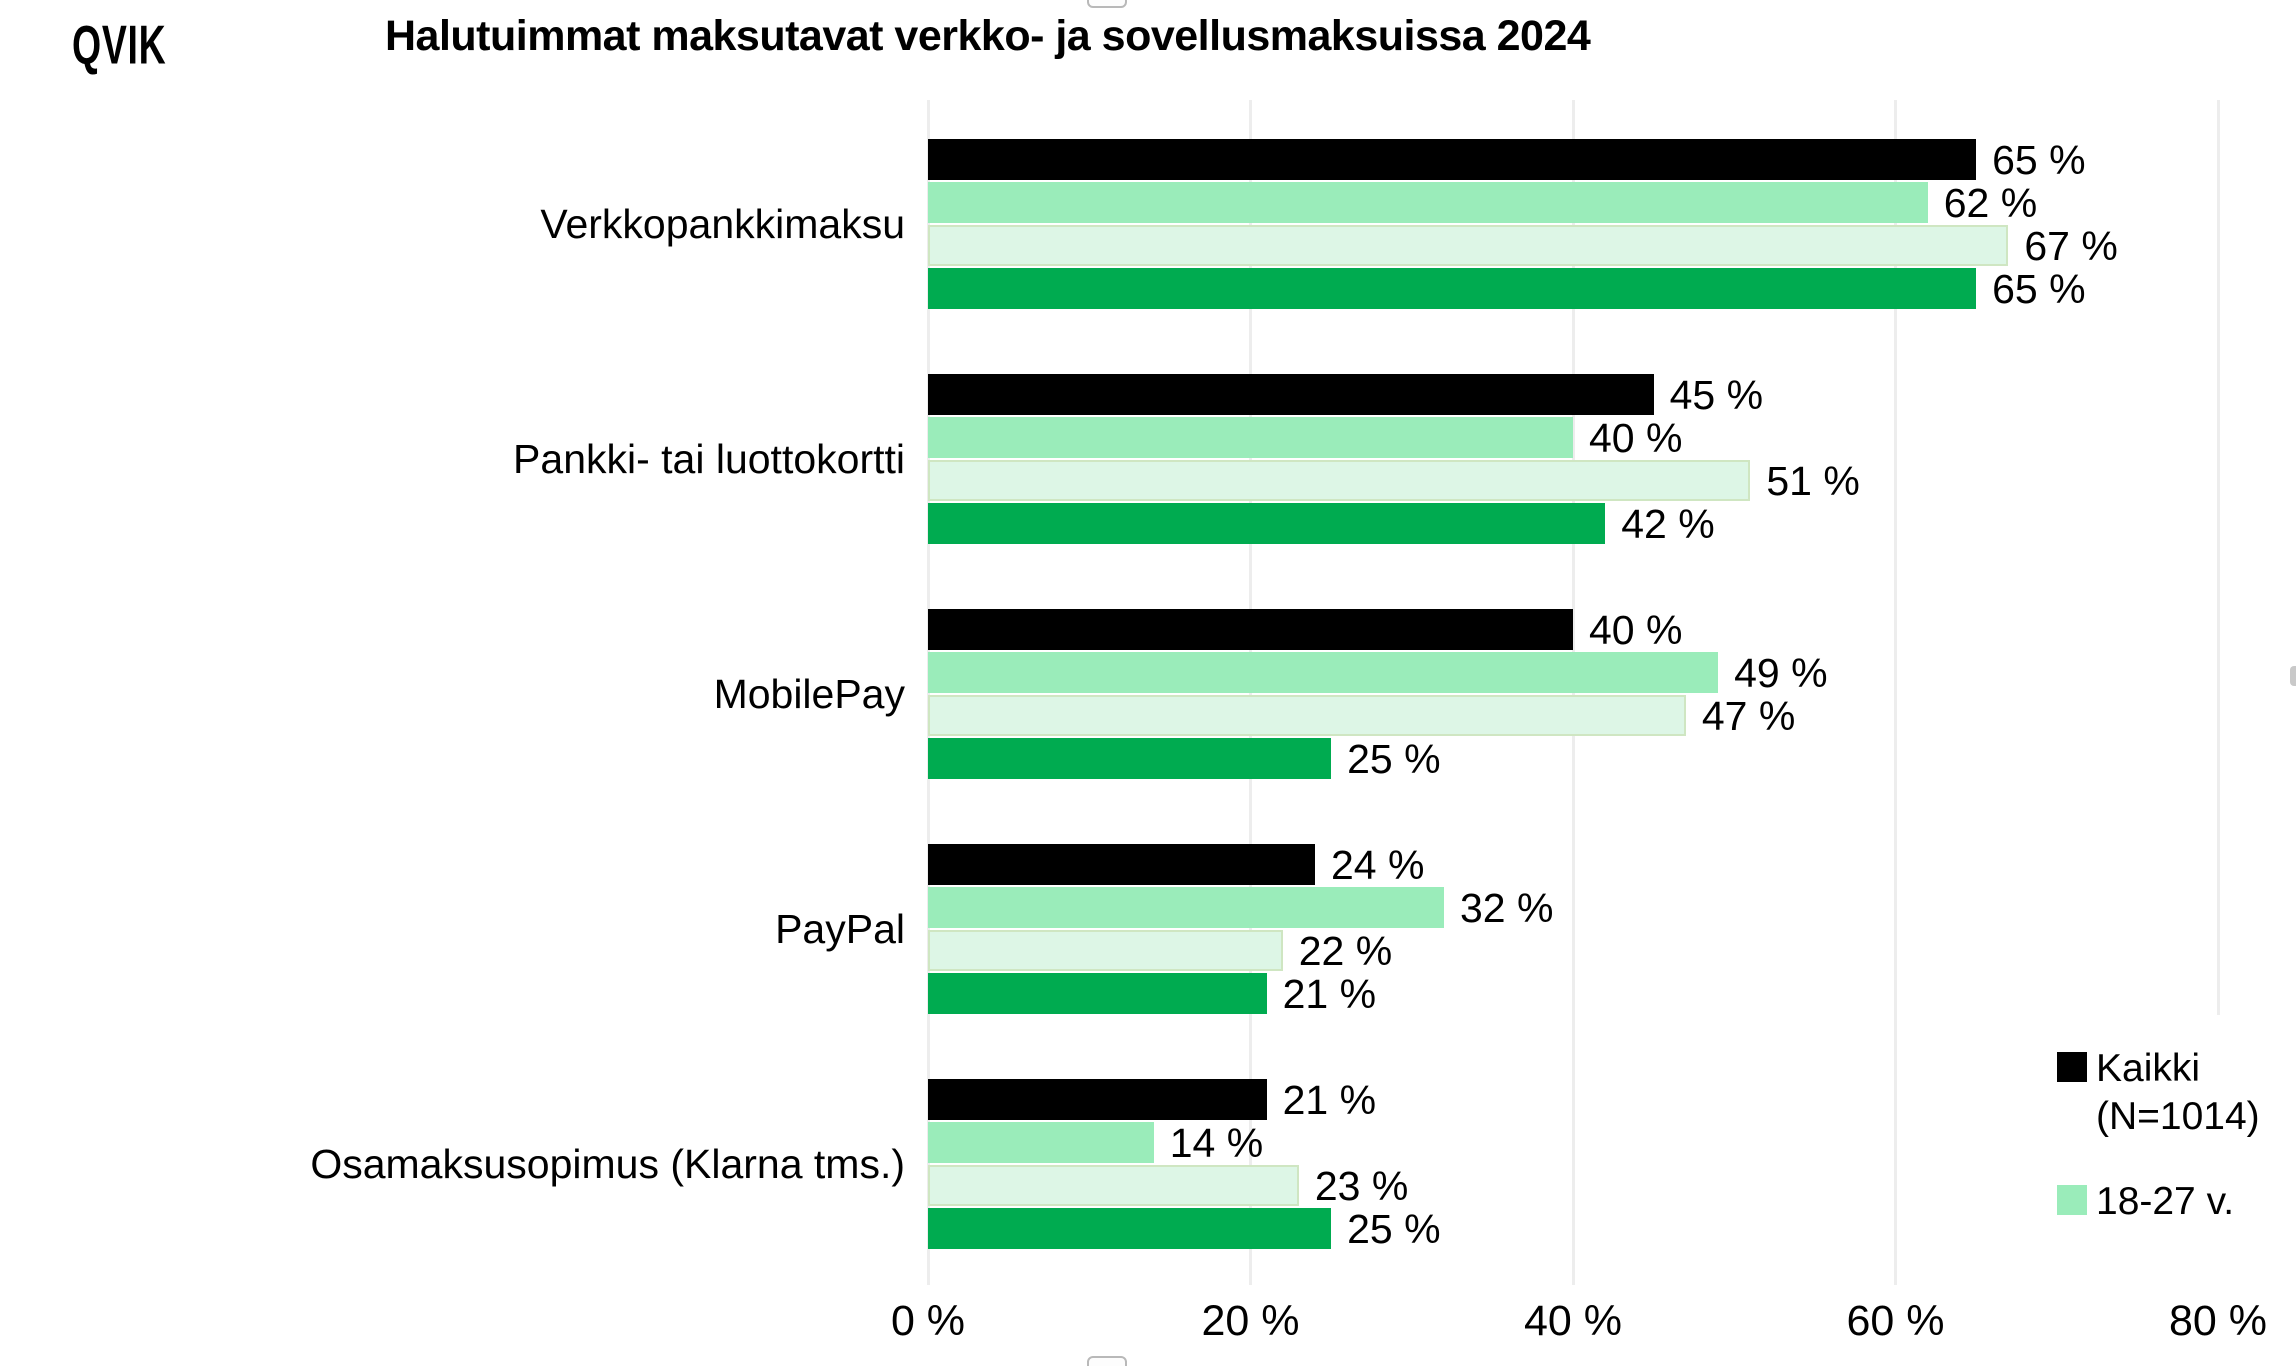 The width and height of the screenshot is (2296, 1366). Describe the element at coordinates (2163, 1151) in the screenshot. I see `legend: Kaikki (N=1014) 18-27 v.` at that location.